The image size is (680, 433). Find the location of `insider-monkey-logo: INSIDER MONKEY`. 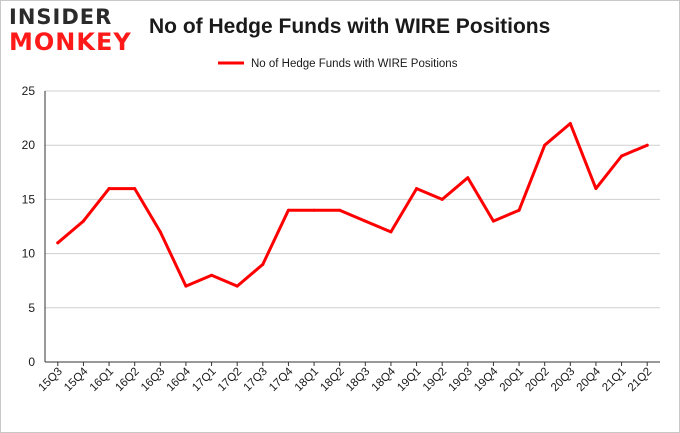

insider-monkey-logo: INSIDER MONKEY is located at coordinates (70, 32).